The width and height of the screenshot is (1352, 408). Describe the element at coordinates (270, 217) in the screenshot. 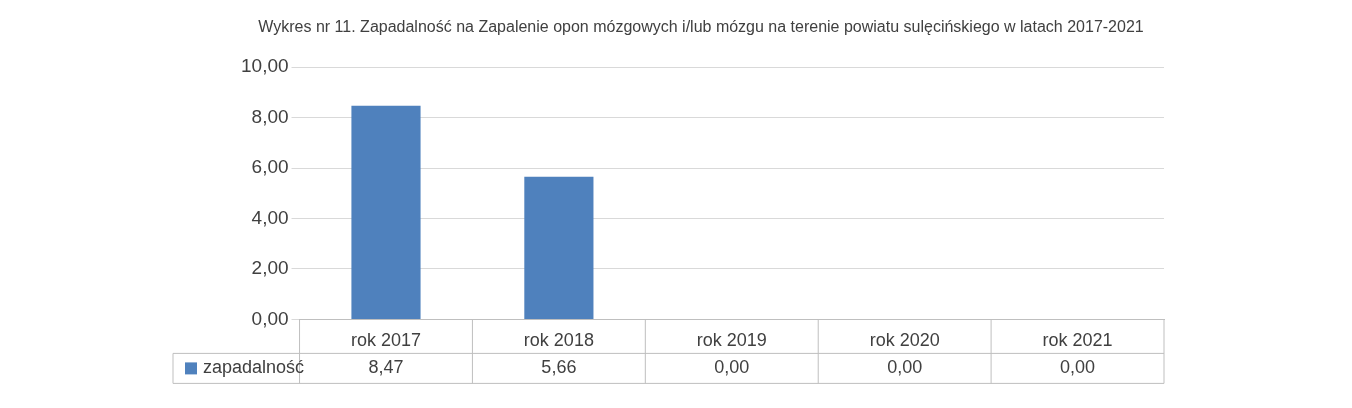

I see `y-tick-label: 4,00` at that location.